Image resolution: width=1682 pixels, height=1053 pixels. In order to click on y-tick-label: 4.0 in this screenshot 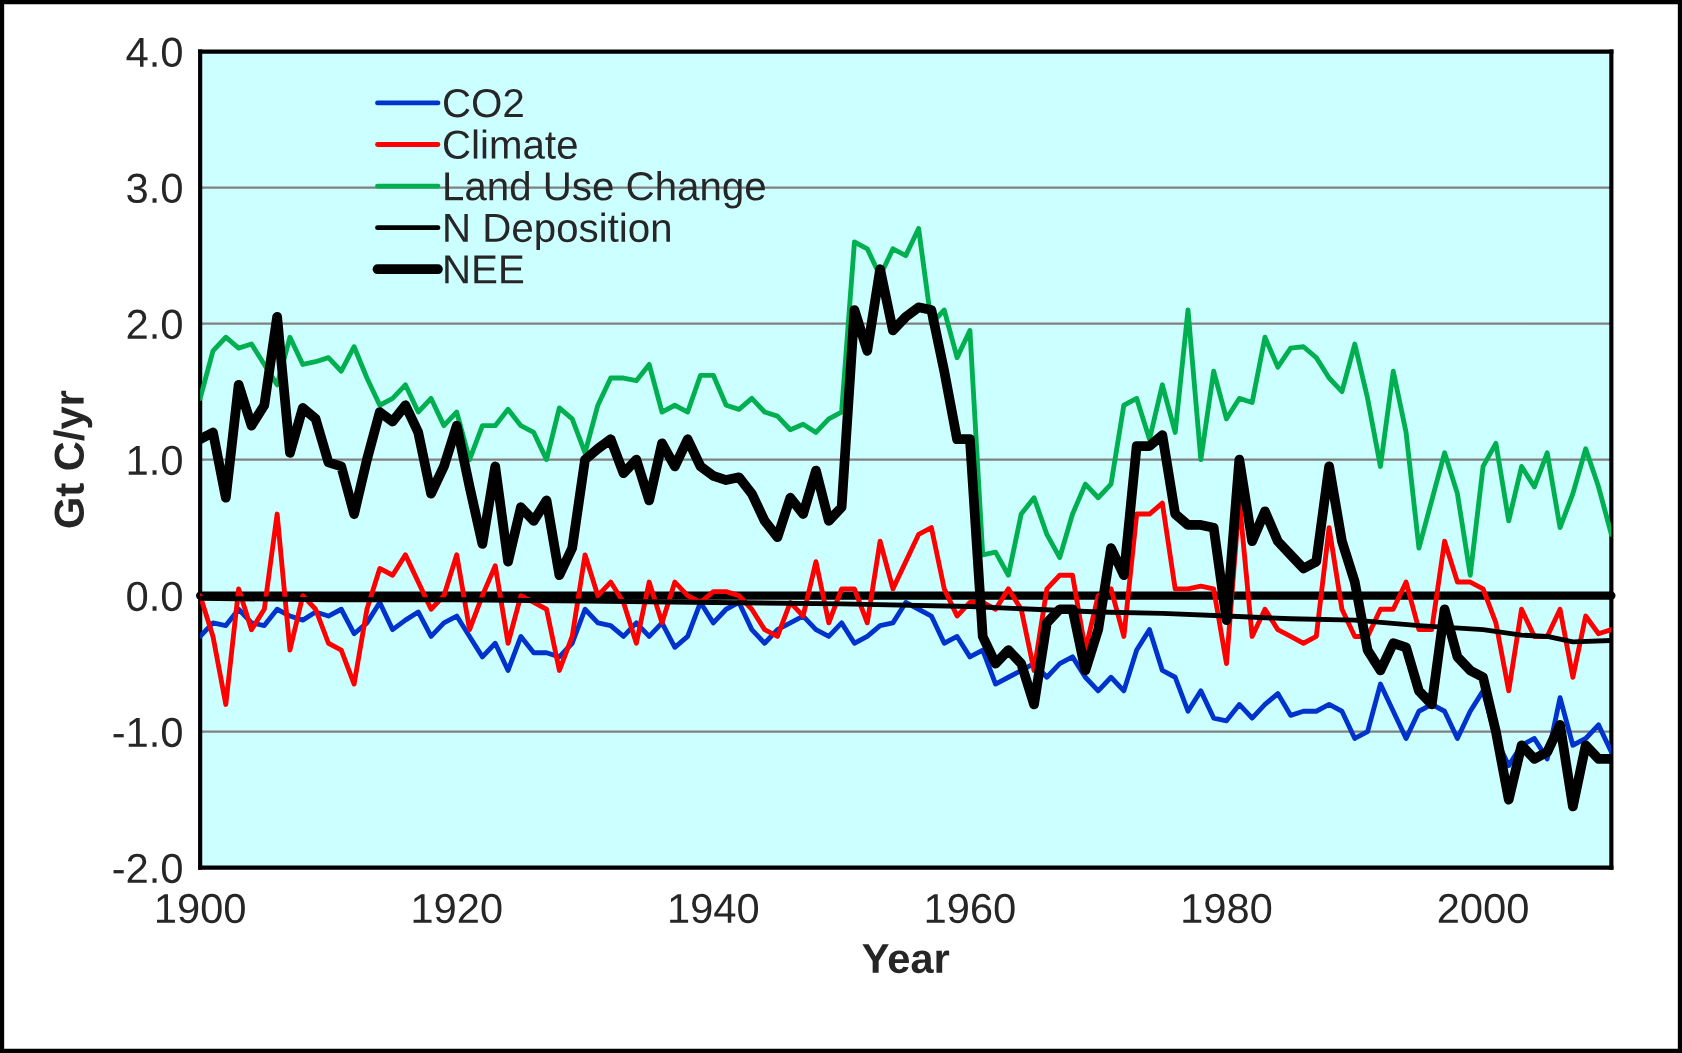, I will do `click(154, 52)`.